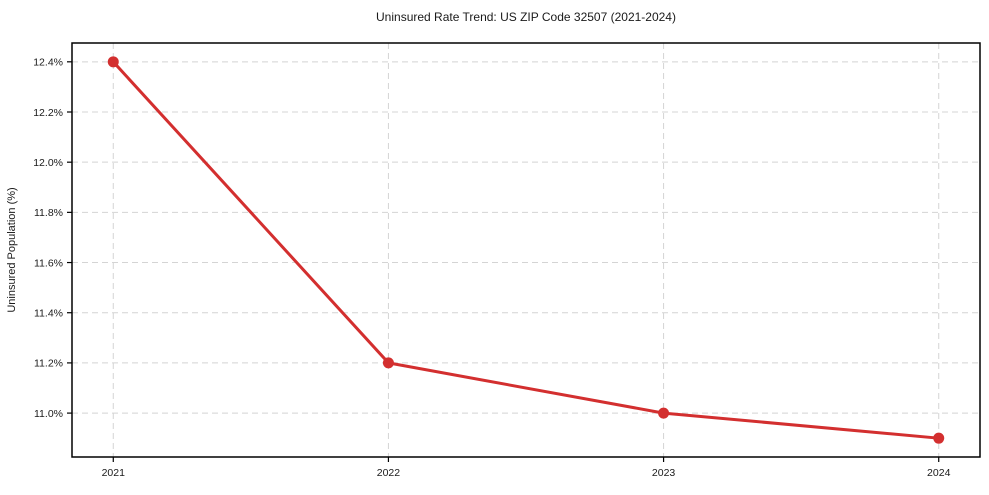 Image resolution: width=989 pixels, height=495 pixels. What do you see at coordinates (939, 473) in the screenshot?
I see `x-tick-label: 2024` at bounding box center [939, 473].